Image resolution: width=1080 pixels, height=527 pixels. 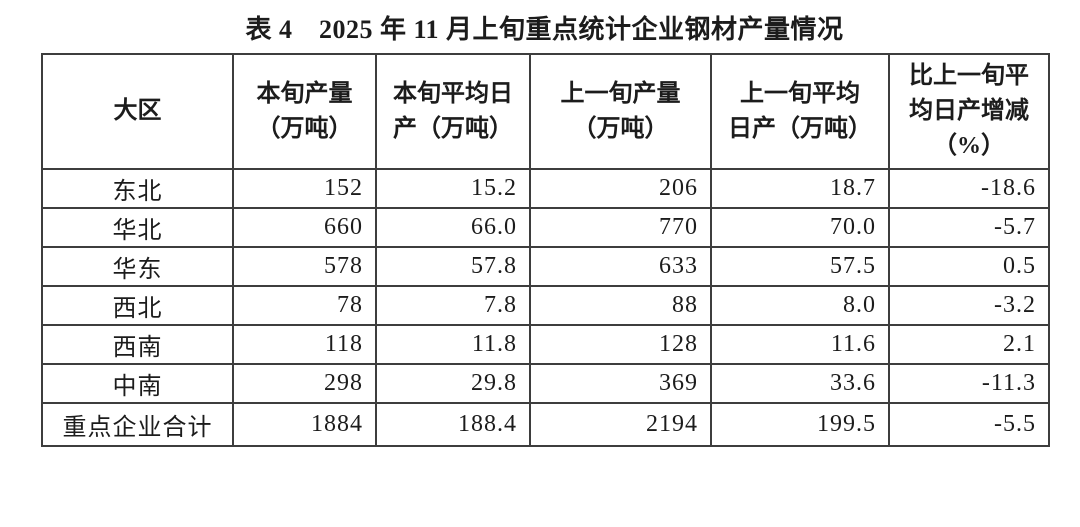 What do you see at coordinates (800, 305) in the screenshot?
I see `value-cell: 8.0` at bounding box center [800, 305].